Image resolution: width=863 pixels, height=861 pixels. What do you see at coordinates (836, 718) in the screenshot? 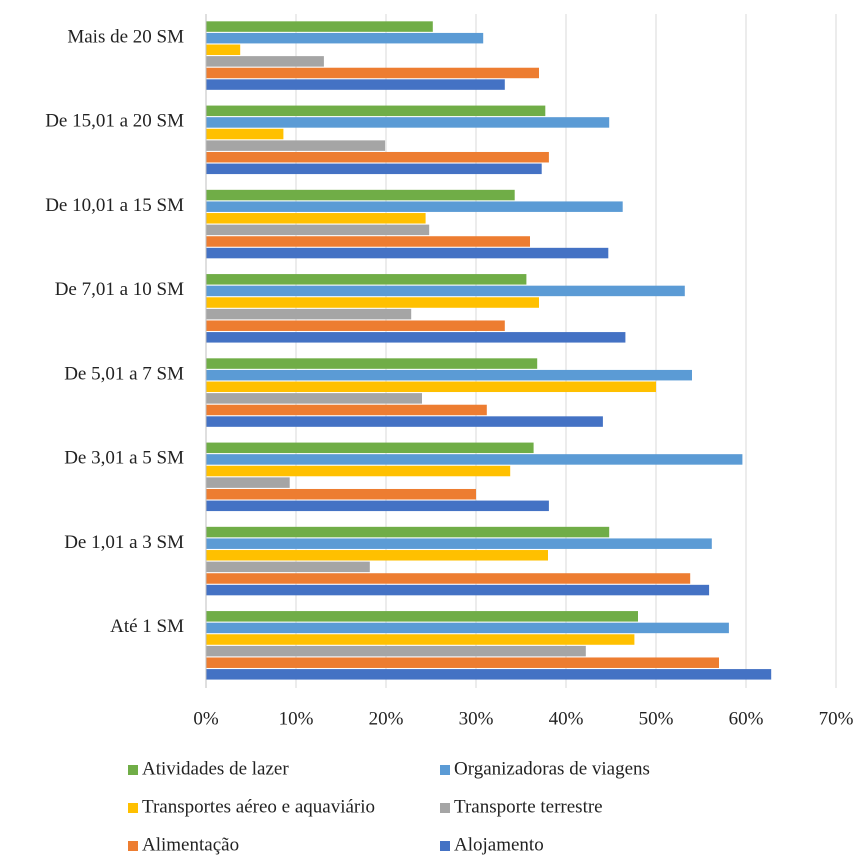
I see `x-tick-label: 70%` at bounding box center [836, 718].